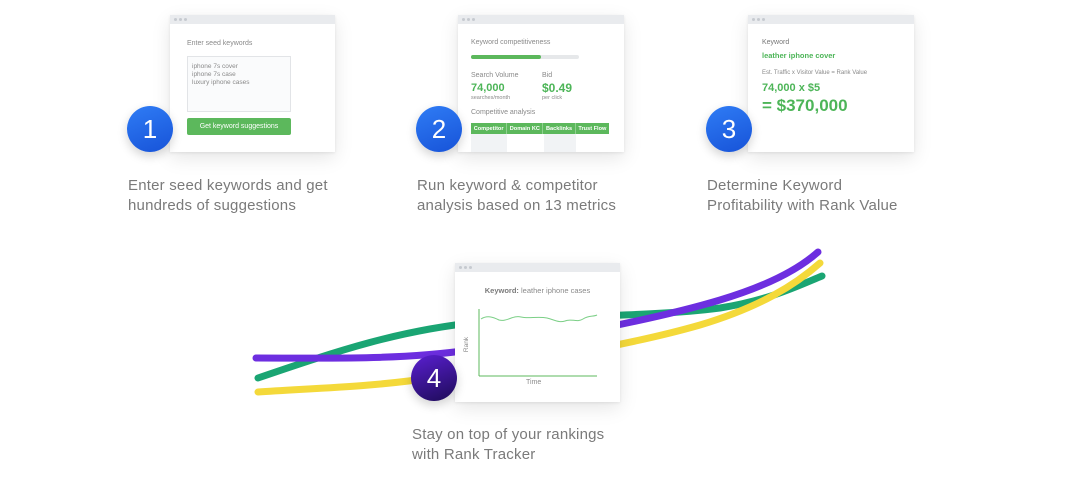 Image resolution: width=1080 pixels, height=482 pixels. Describe the element at coordinates (538, 343) in the screenshot. I see `rank-chart` at that location.